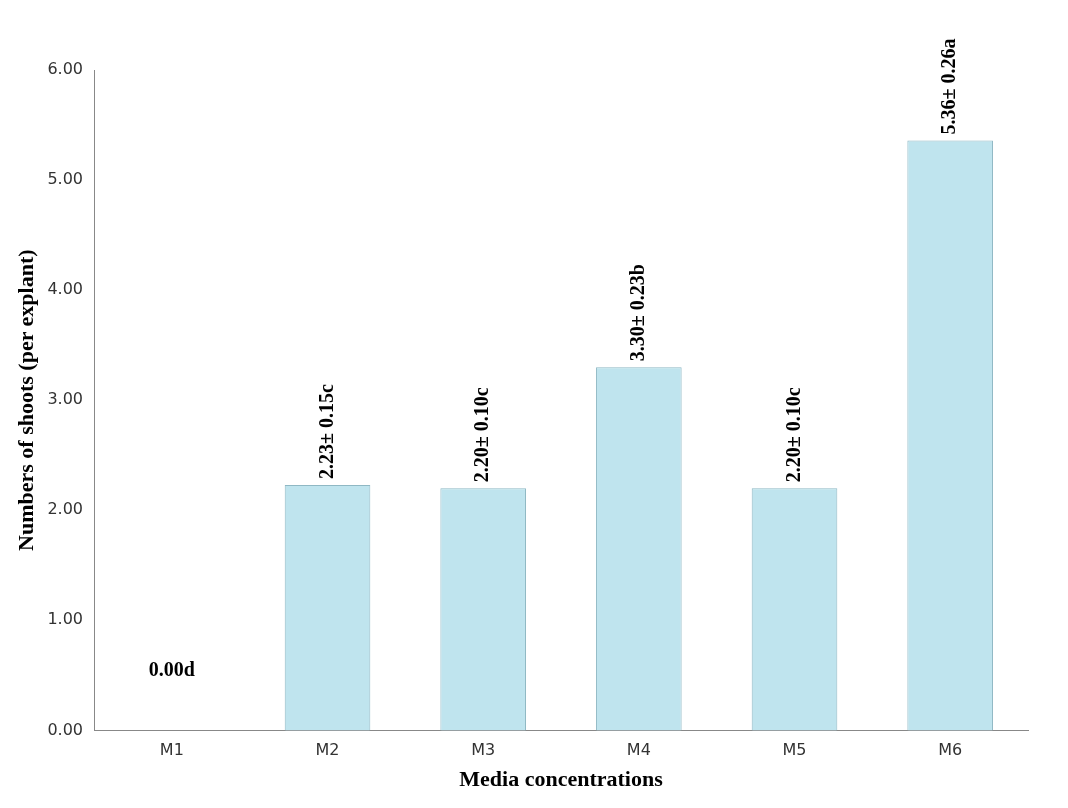 This screenshot has height=808, width=1068. What do you see at coordinates (561, 779) in the screenshot?
I see `x-axis-title: Media concentrations` at bounding box center [561, 779].